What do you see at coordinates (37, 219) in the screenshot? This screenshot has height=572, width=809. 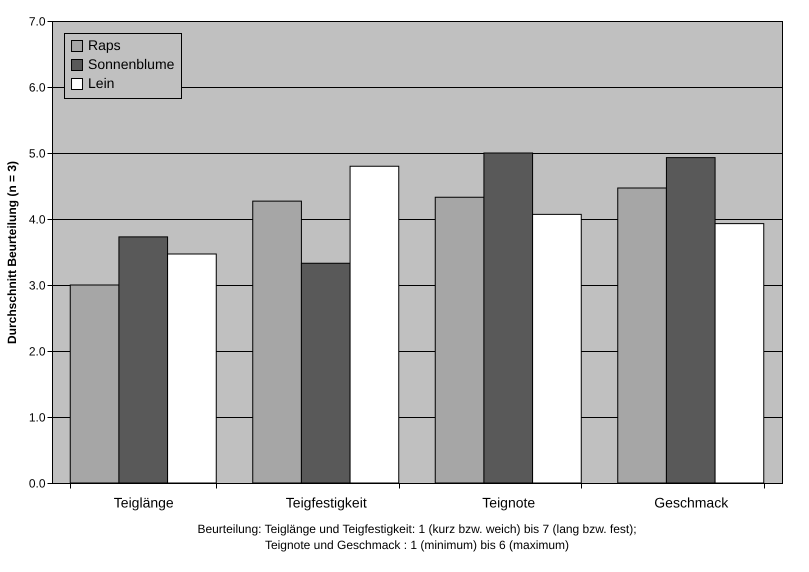 I see `y-tick-label: 4.0` at bounding box center [37, 219].